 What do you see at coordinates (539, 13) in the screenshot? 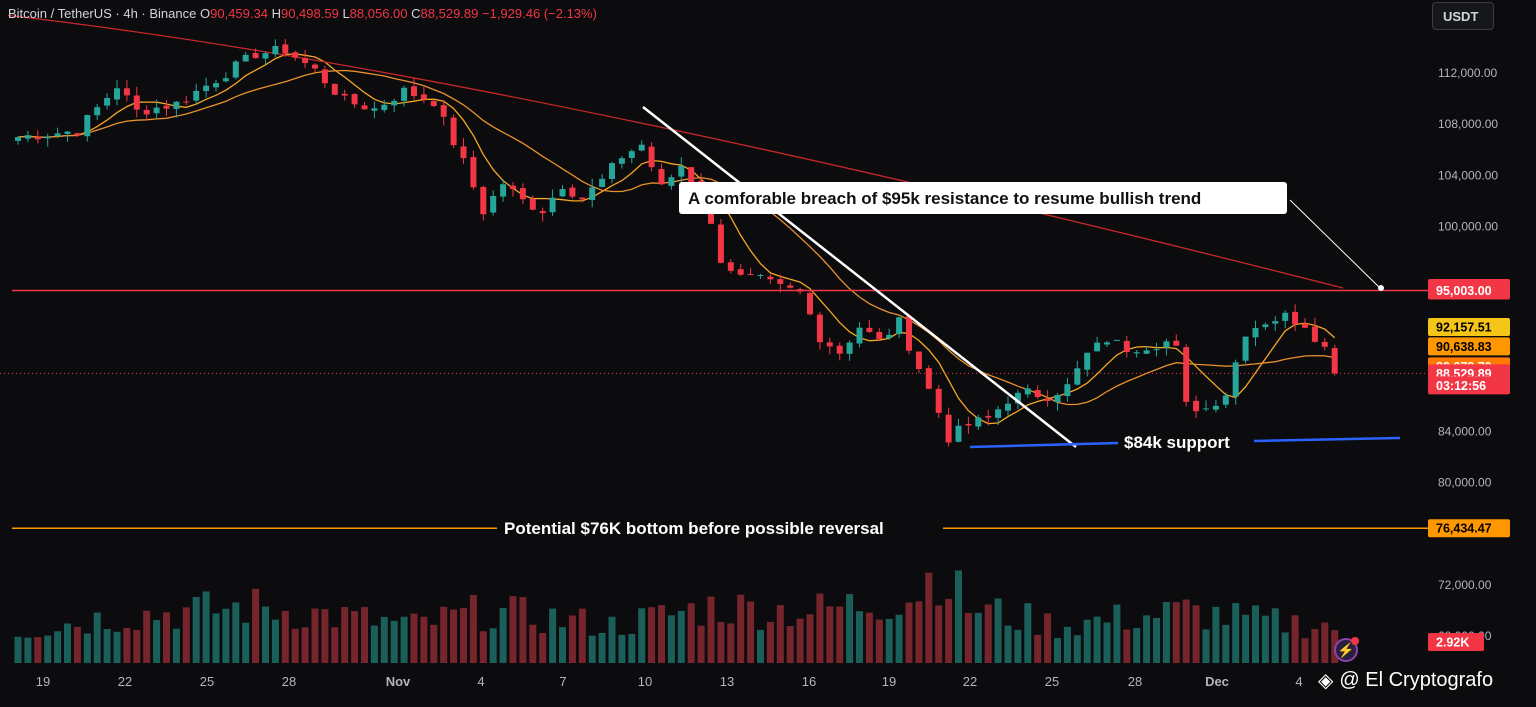
I see `change-value: −1,929.46 (−2.13%)` at bounding box center [539, 13].